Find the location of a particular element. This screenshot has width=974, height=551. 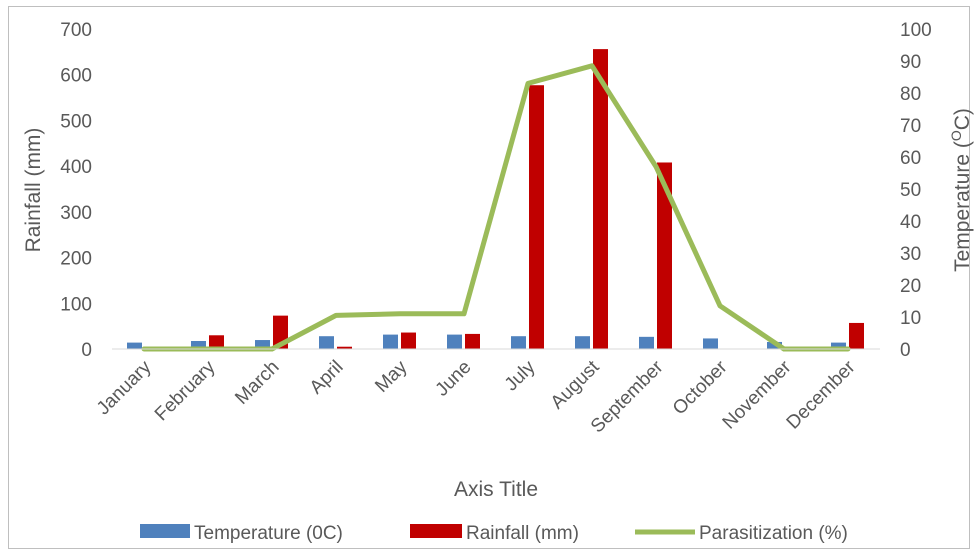

right-tick-label: 10 is located at coordinates (910, 318).